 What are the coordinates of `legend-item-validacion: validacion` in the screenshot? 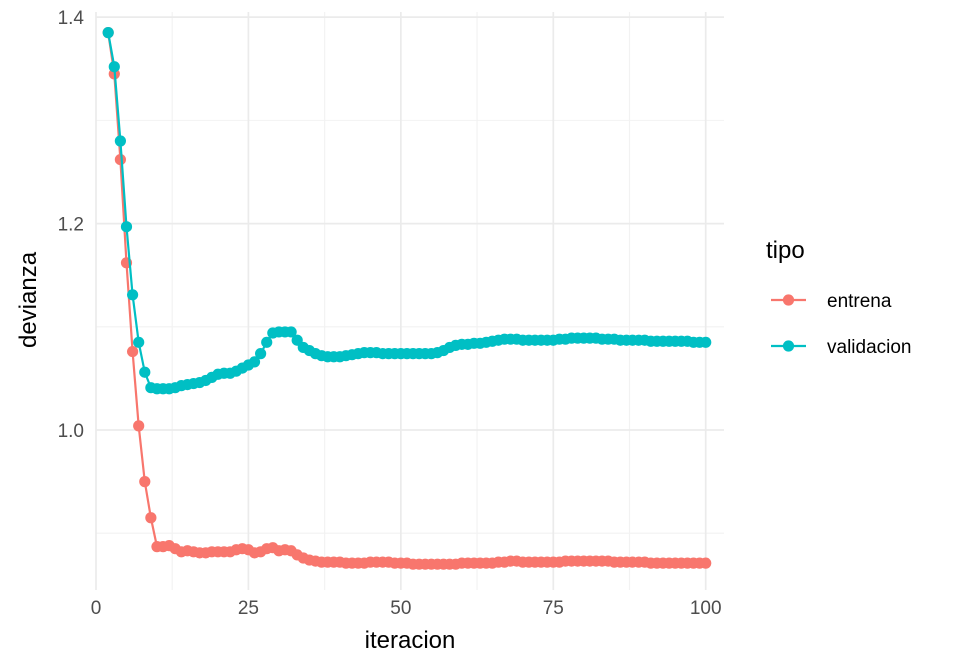 It's located at (841, 347).